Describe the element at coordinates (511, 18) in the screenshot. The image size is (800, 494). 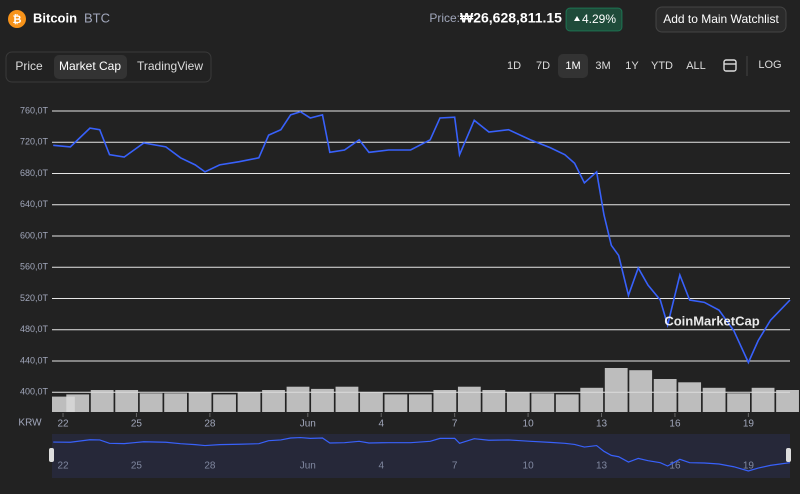
I see `price: ₩26,628,811.15` at that location.